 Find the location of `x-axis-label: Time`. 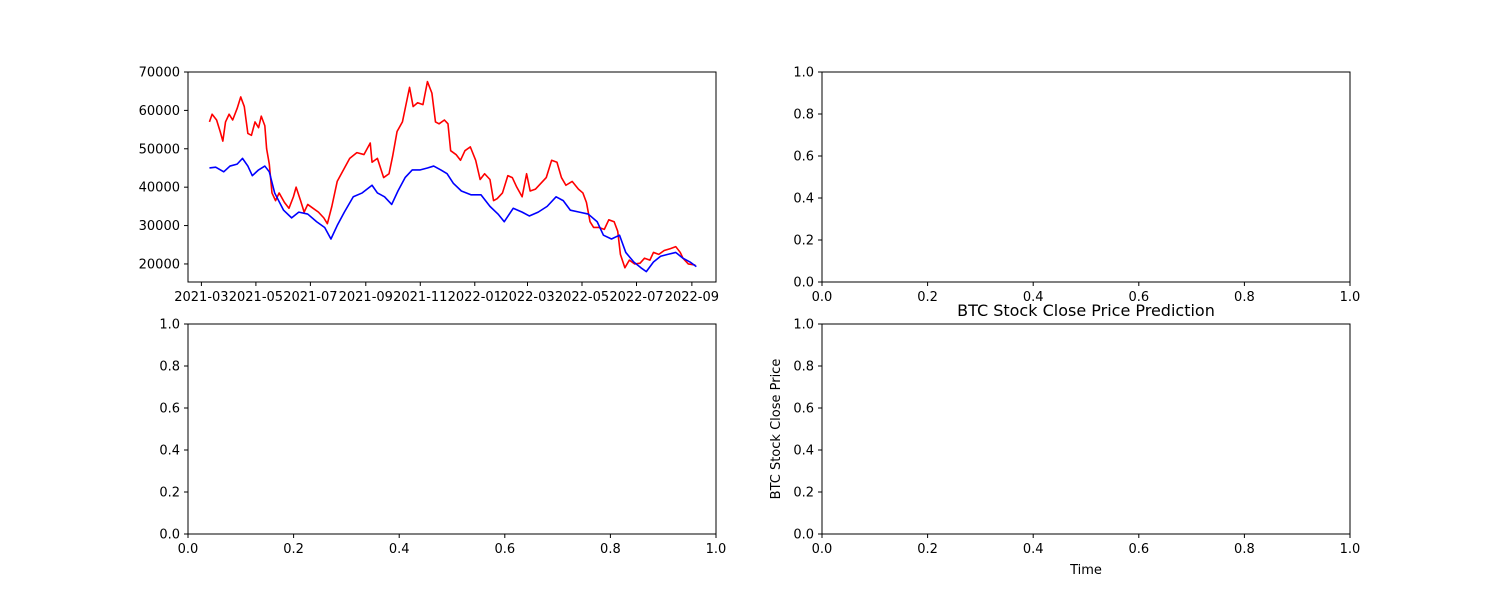

x-axis-label: Time is located at coordinates (1085, 570).